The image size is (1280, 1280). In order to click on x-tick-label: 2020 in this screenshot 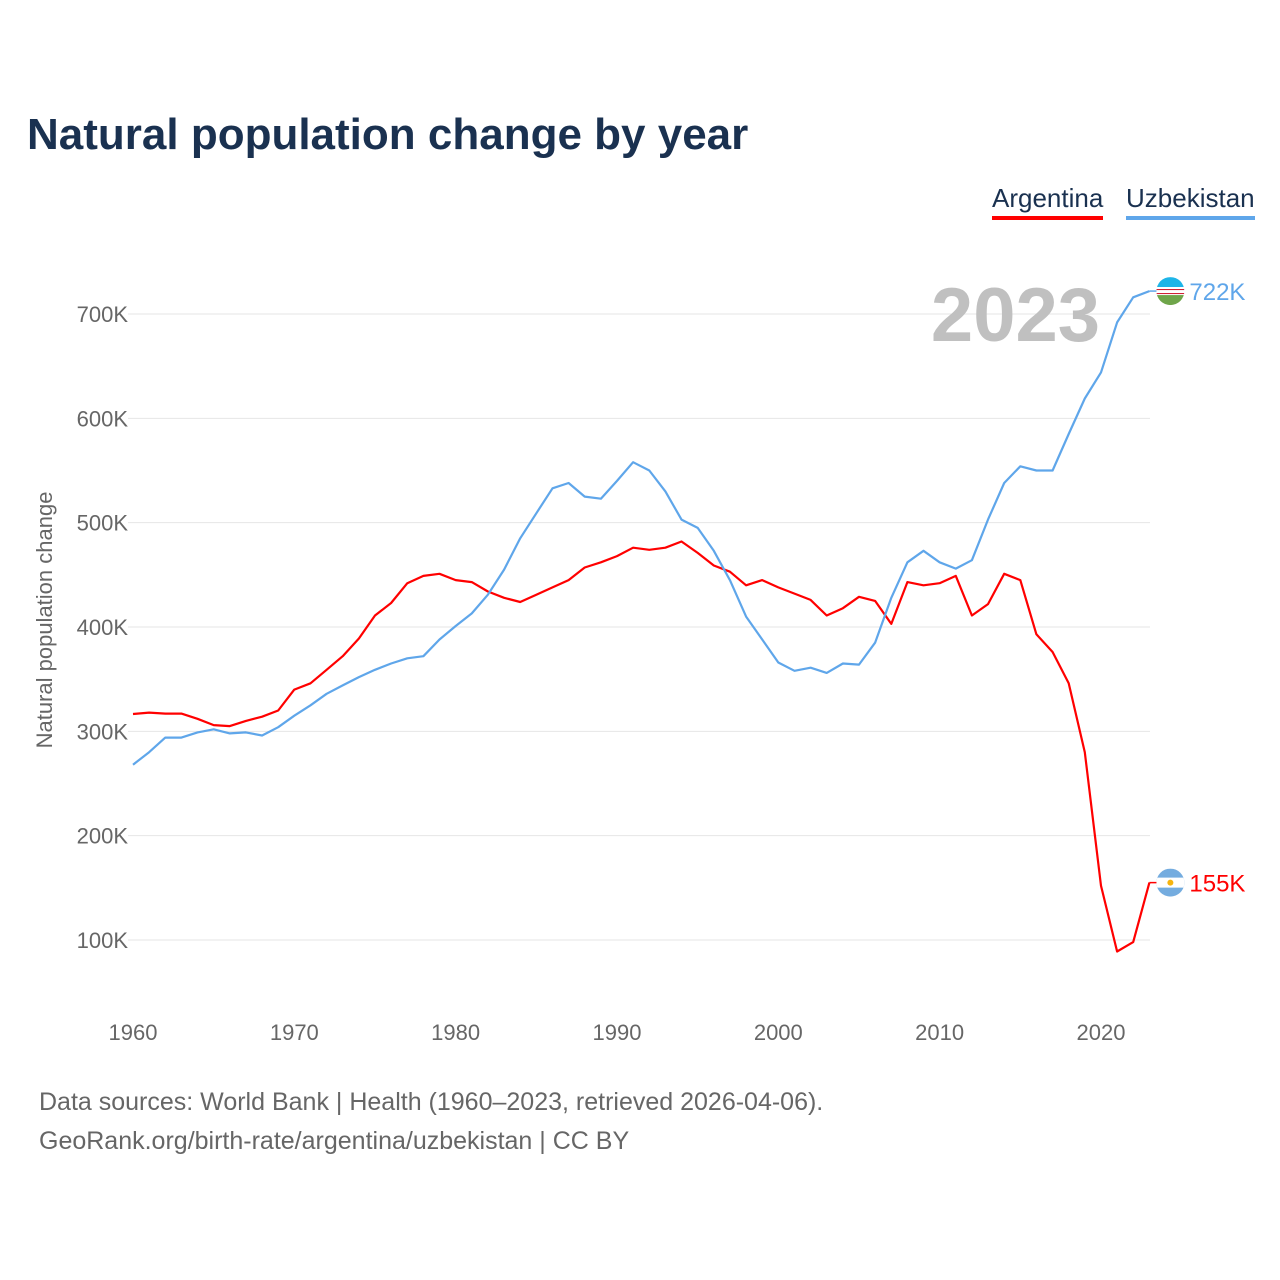, I will do `click(1101, 1032)`.